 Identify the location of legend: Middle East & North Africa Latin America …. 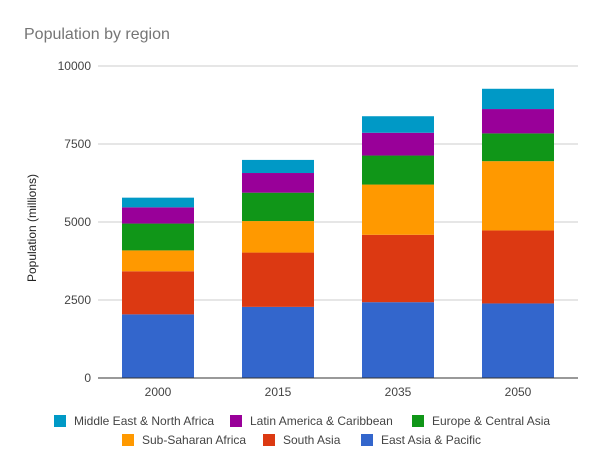
(302, 430).